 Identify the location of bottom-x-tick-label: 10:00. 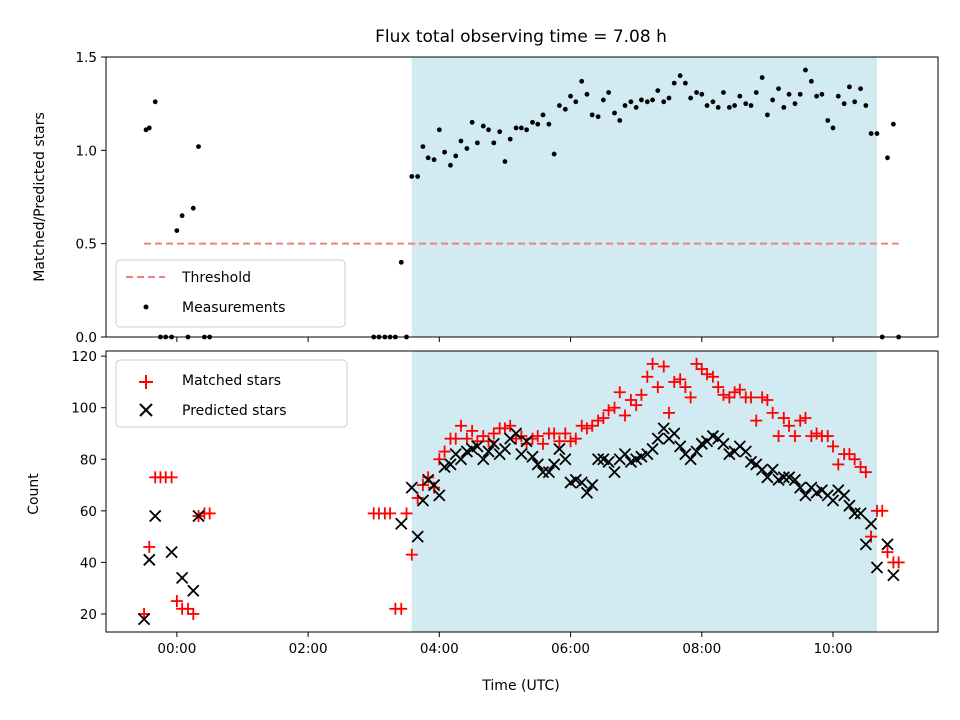
(833, 649).